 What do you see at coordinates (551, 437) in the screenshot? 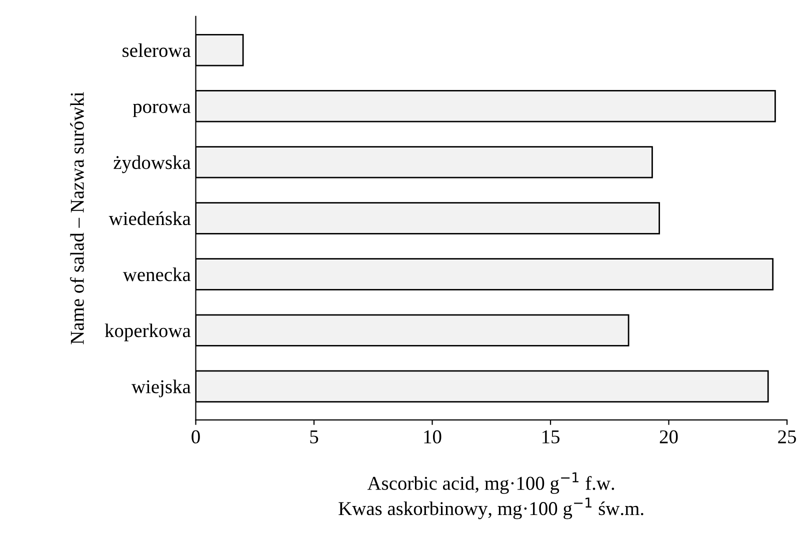
I see `x-tick-label: 15` at bounding box center [551, 437].